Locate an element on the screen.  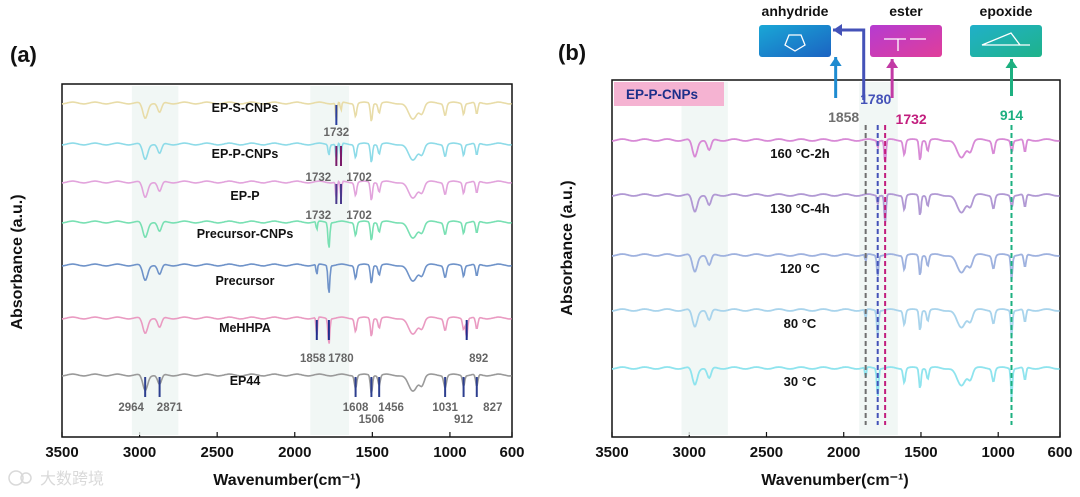
peak-label: 912 is located at coordinates (463, 420).